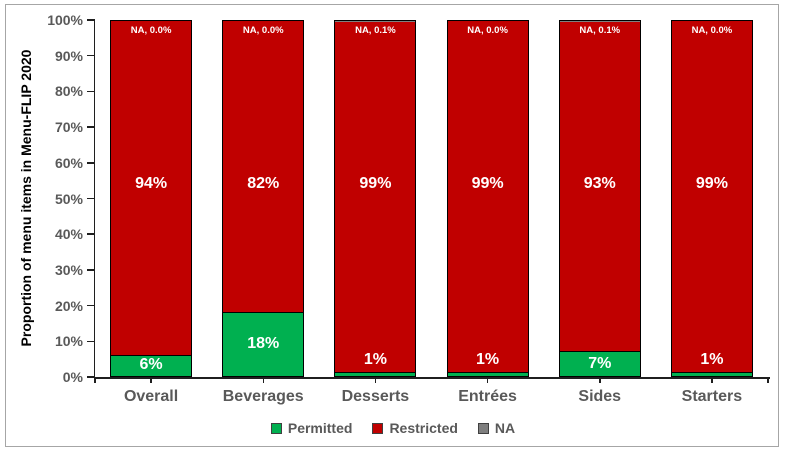 This screenshot has width=786, height=455. Describe the element at coordinates (599, 183) in the screenshot. I see `restricted-data-label: 93%` at that location.